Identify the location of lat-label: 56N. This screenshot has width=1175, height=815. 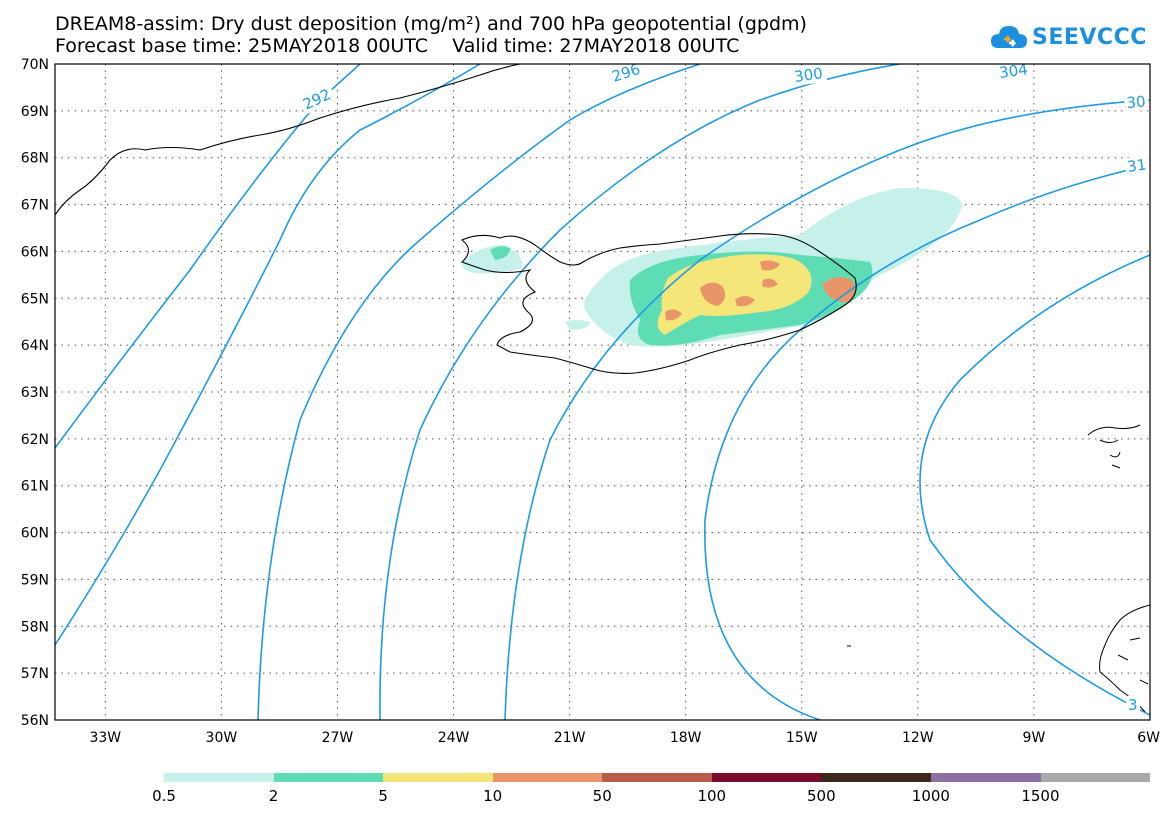
(35, 721).